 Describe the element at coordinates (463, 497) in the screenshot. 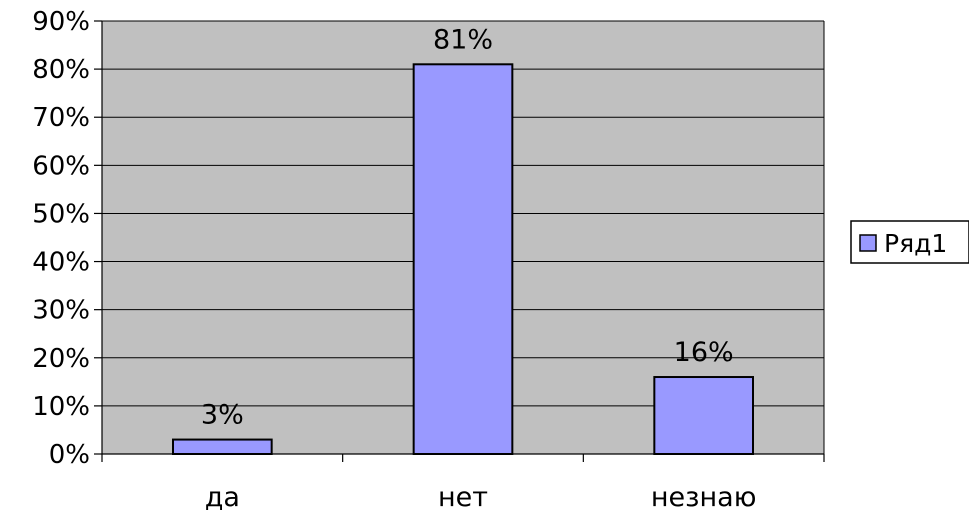

I see `x-category-label: нет` at that location.